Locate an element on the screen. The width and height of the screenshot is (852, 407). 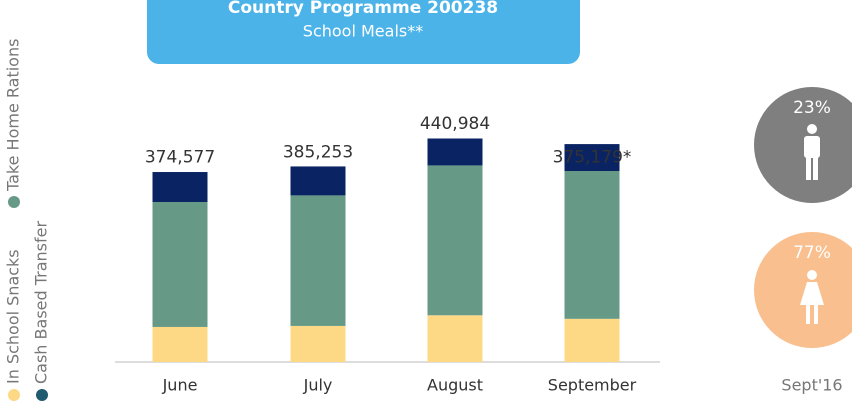
header-box is located at coordinates (363, 32).